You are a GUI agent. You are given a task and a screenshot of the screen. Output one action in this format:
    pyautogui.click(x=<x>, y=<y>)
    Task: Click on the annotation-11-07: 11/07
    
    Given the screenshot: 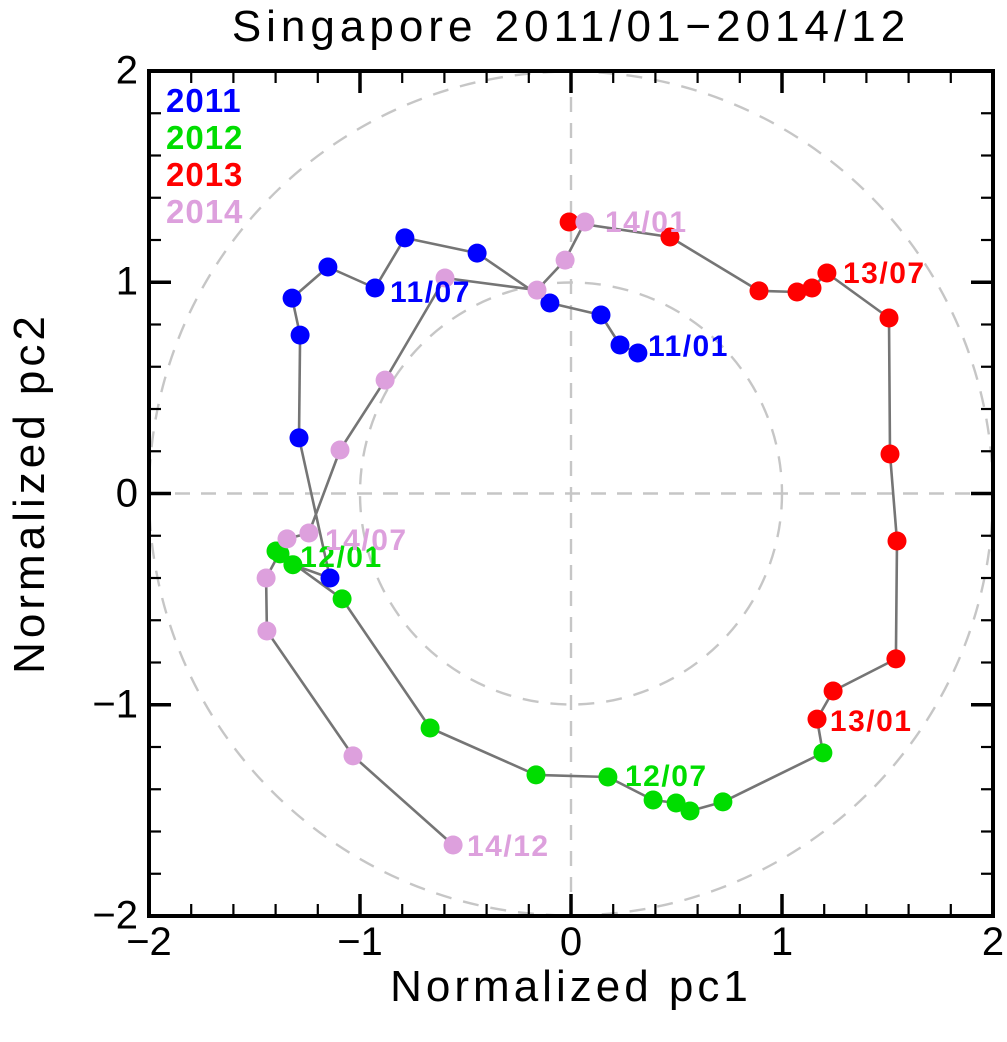 What is the action you would take?
    pyautogui.click(x=430, y=292)
    